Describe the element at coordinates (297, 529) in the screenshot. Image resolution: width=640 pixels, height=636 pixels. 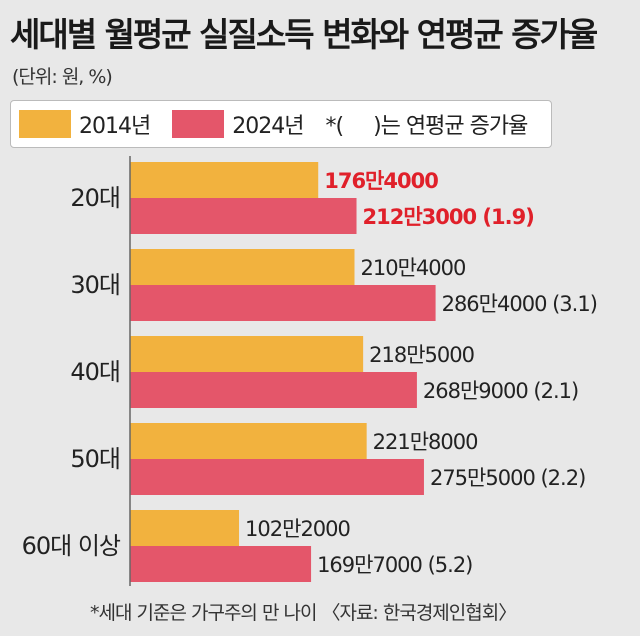
I see `data-label: 102만2000` at that location.